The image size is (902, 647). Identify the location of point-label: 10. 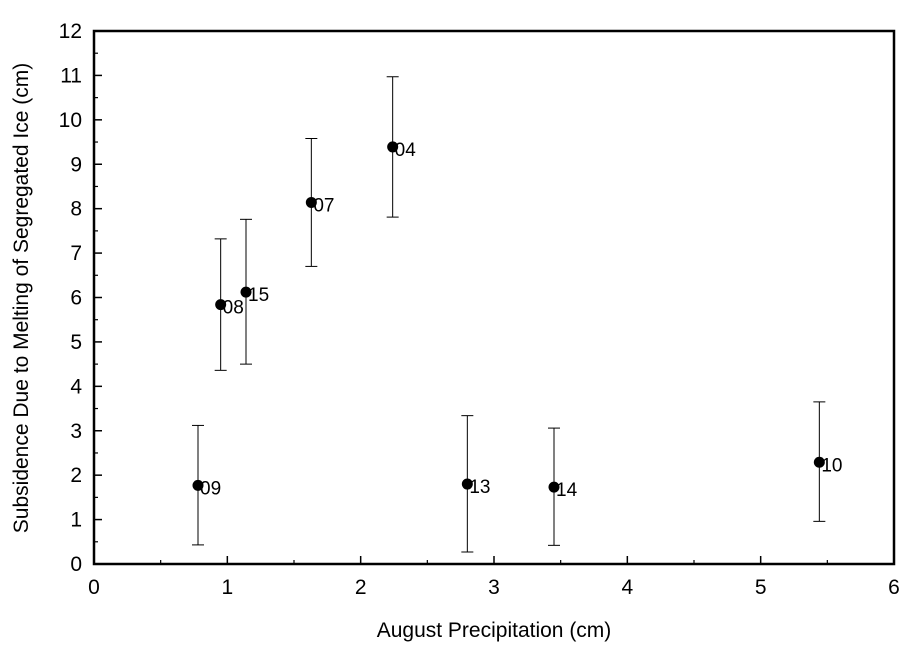
(831, 465).